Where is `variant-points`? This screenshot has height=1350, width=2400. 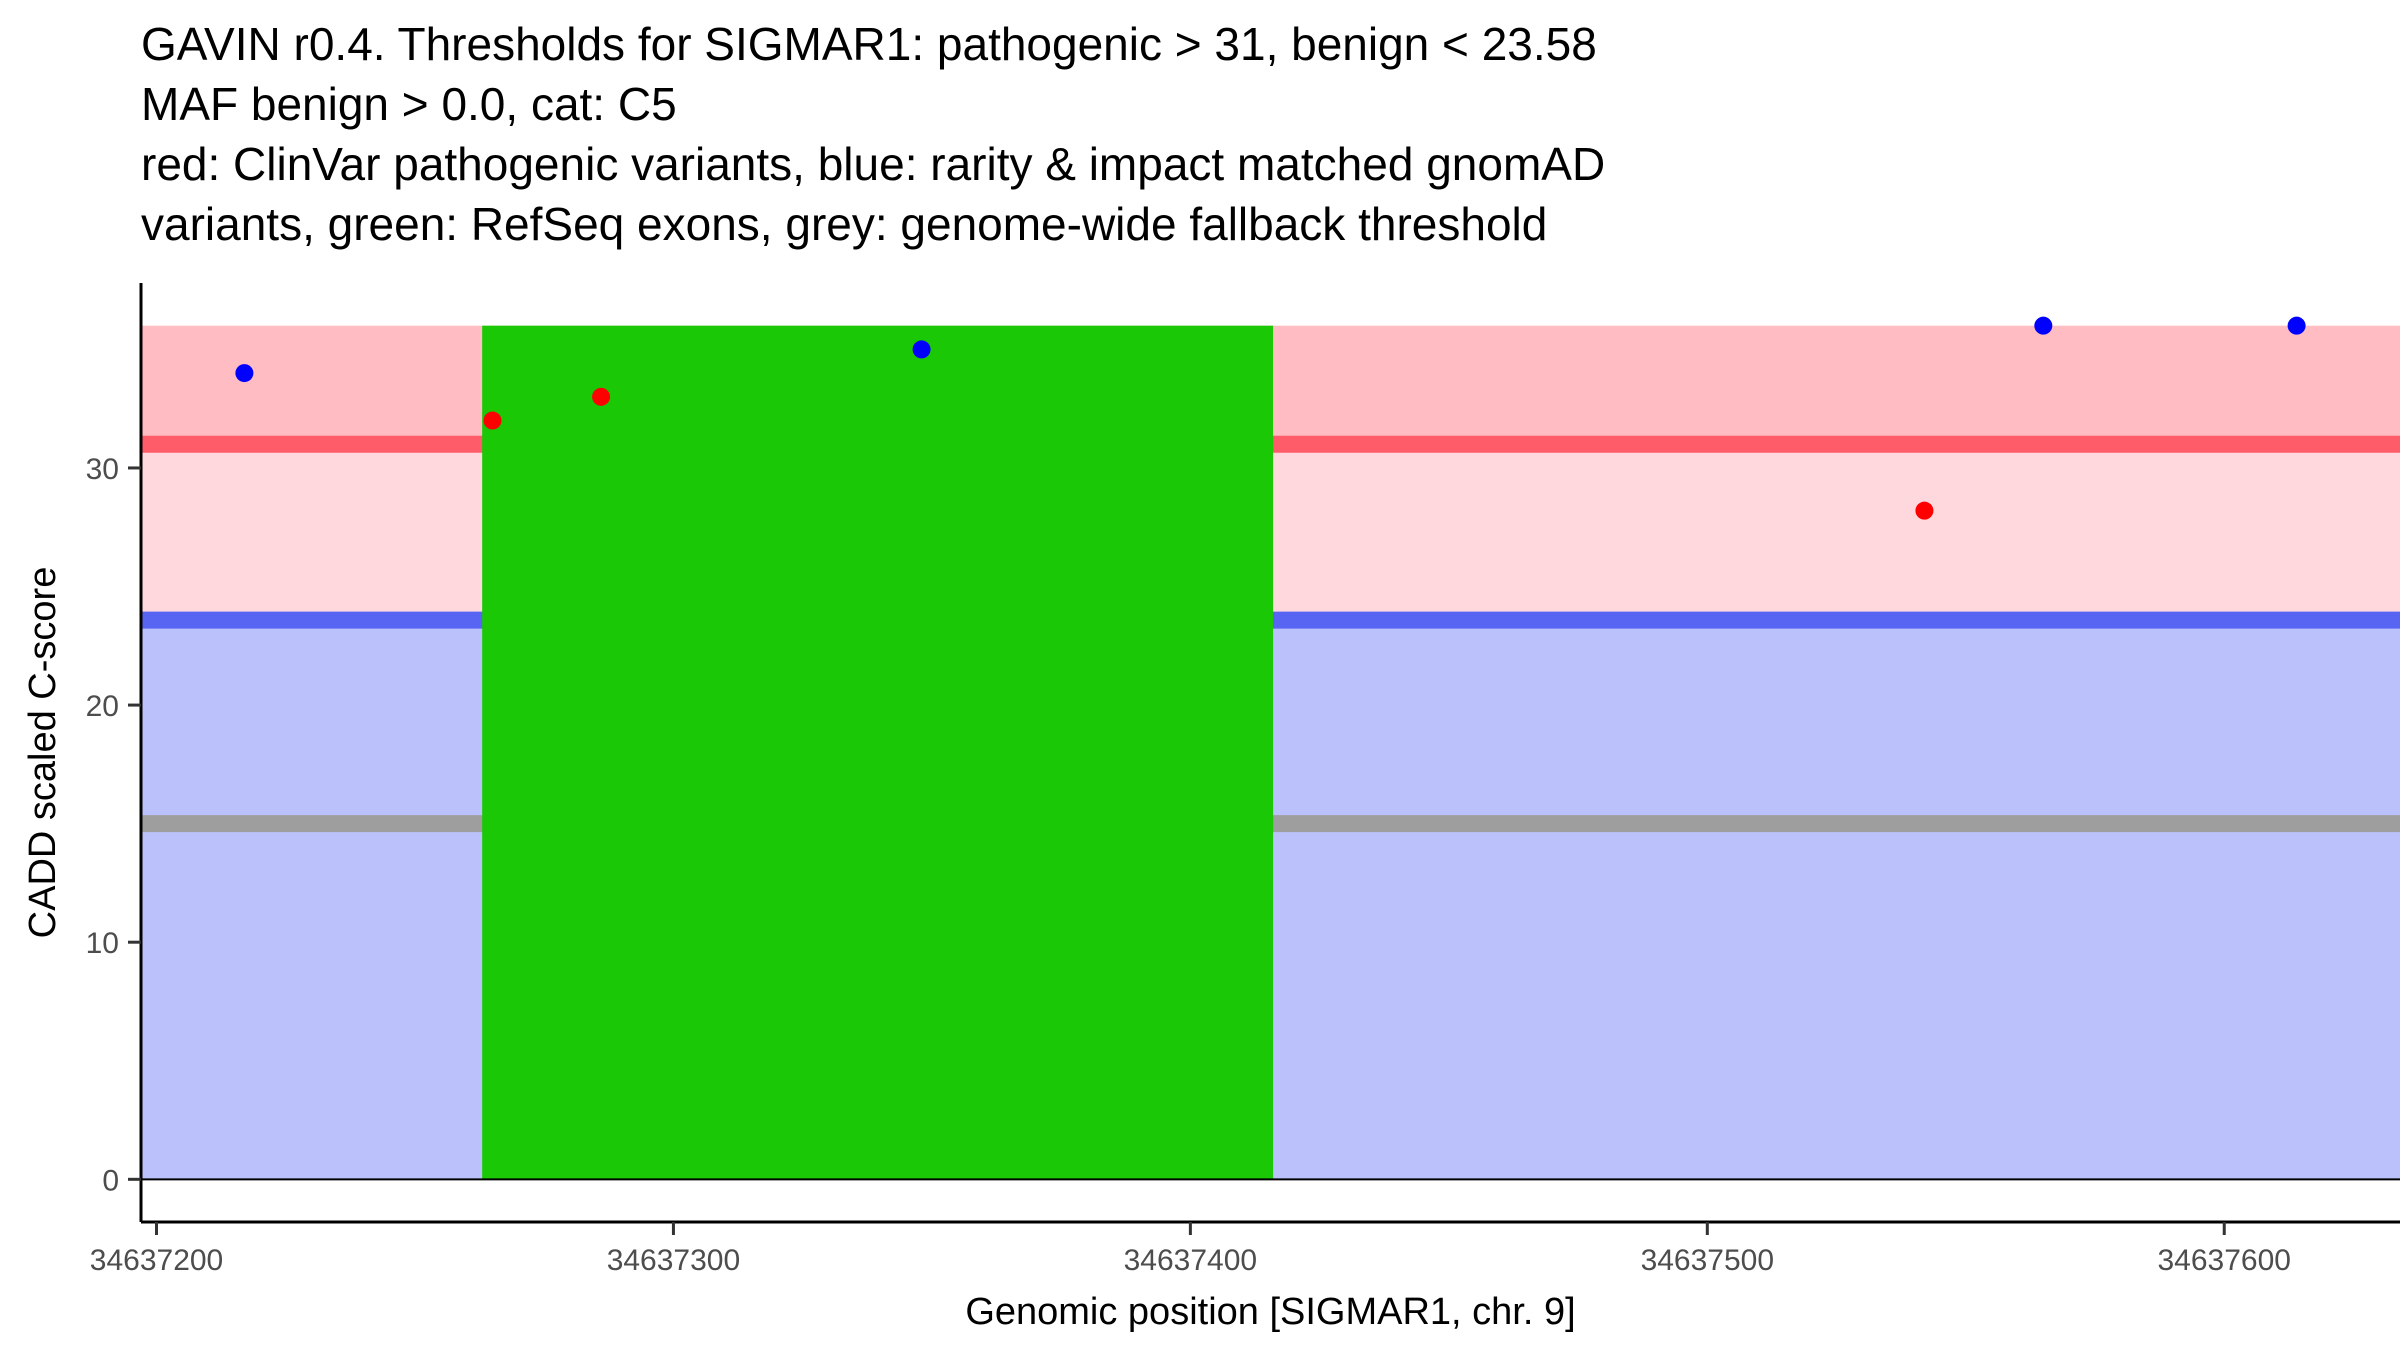
variant-points is located at coordinates (1270, 418).